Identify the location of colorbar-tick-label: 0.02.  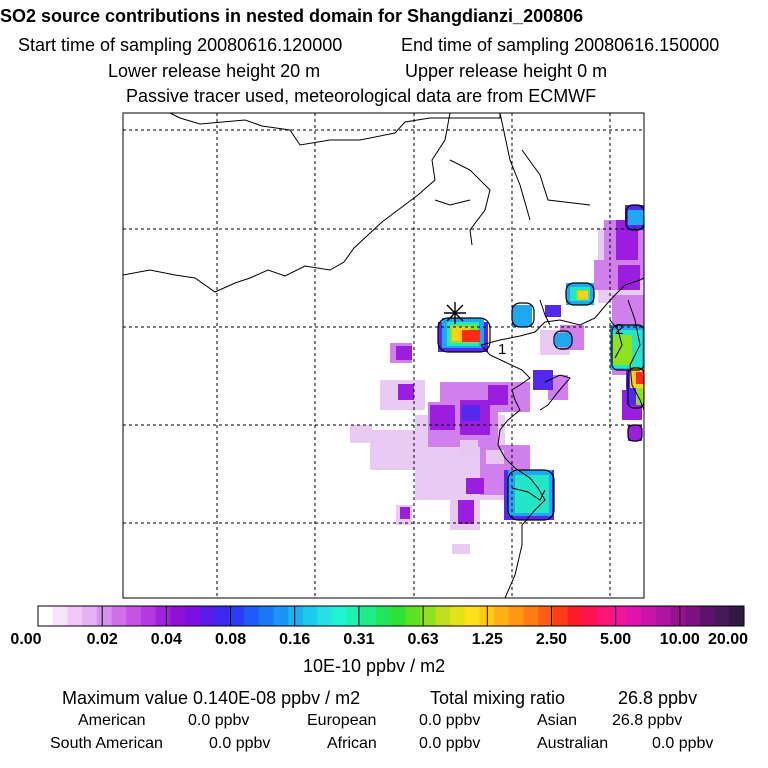
(102, 639).